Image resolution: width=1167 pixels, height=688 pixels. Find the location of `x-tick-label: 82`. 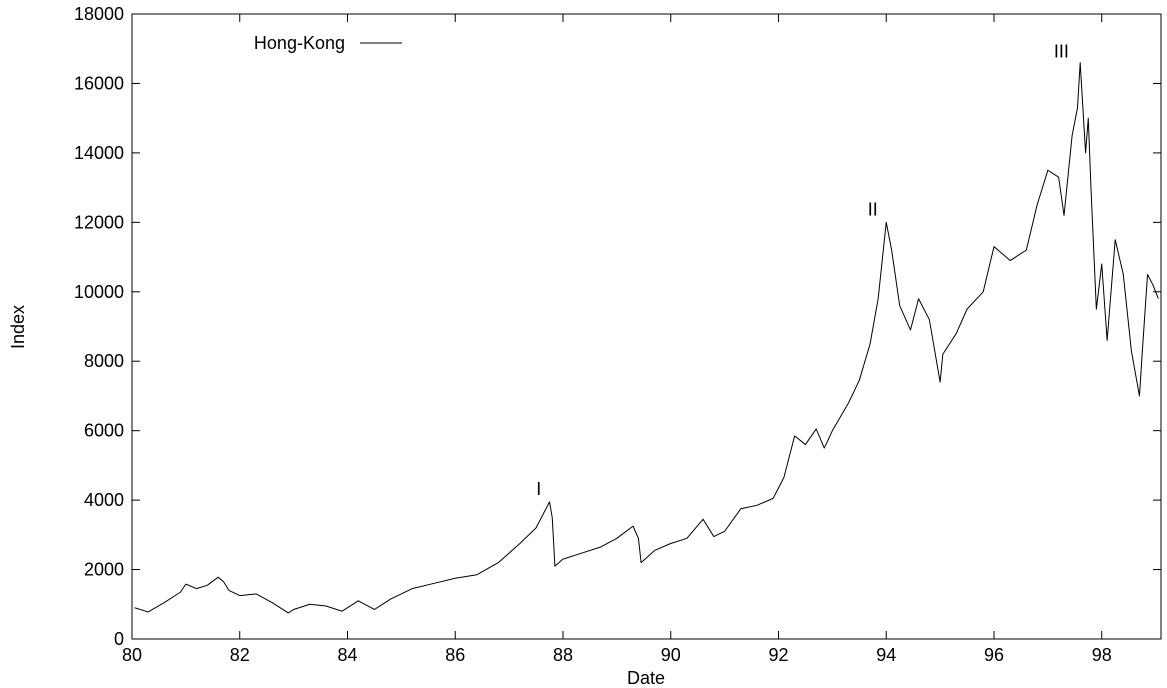

x-tick-label: 82 is located at coordinates (240, 655).